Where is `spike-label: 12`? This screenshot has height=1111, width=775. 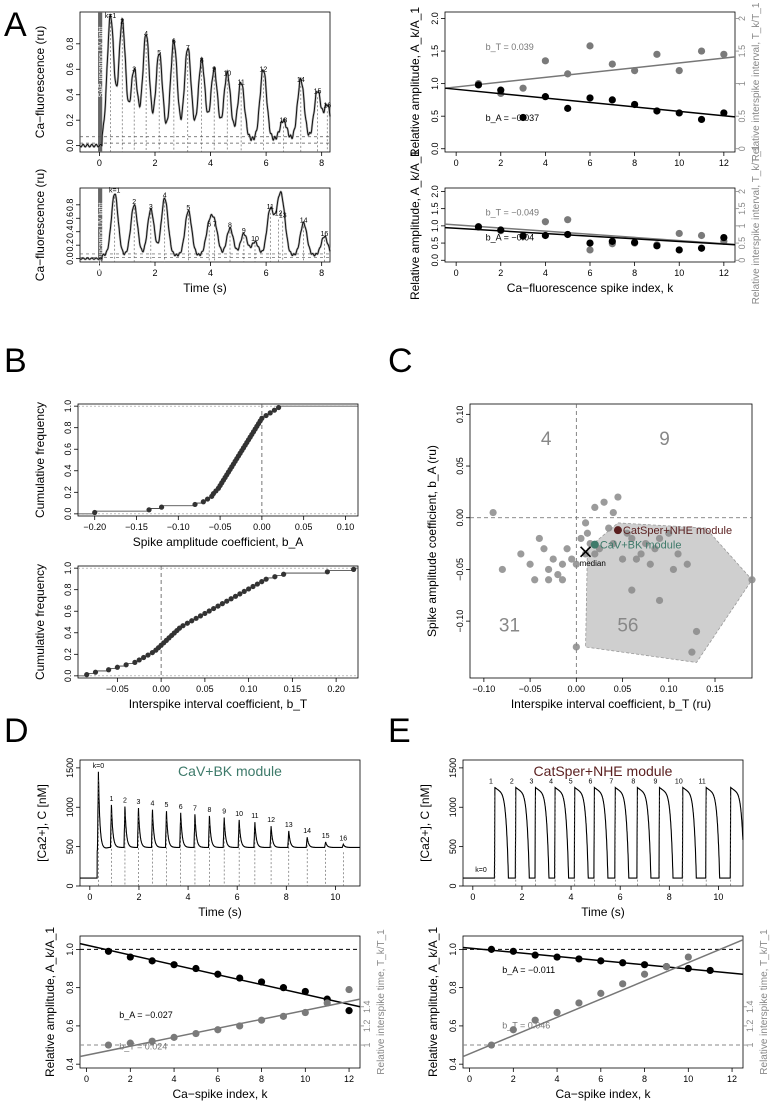 spike-label: 12 is located at coordinates (271, 820).